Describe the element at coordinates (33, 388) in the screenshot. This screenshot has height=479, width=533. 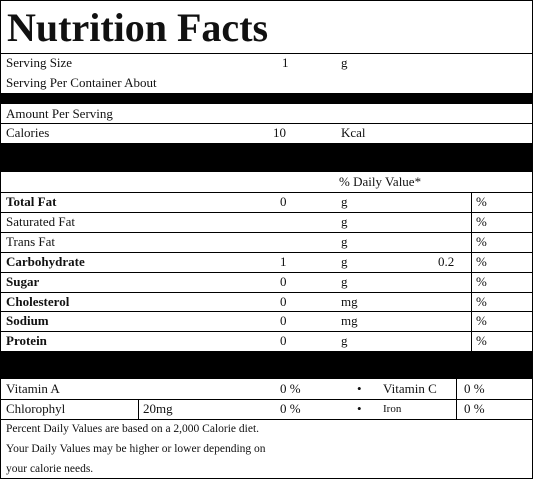
I see `vitamin-name: Vitamin A` at that location.